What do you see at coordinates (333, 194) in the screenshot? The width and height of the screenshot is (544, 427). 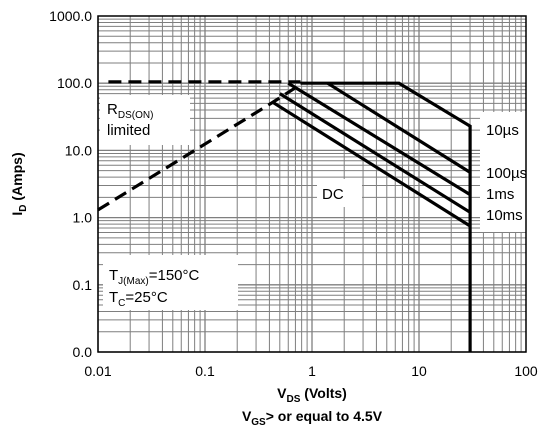 I see `dc-label: DC` at bounding box center [333, 194].